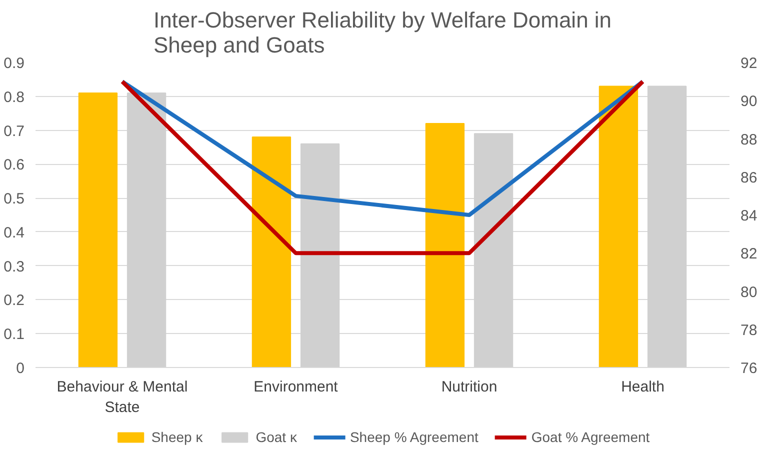 This screenshot has height=464, width=768. Describe the element at coordinates (749, 368) in the screenshot. I see `y2-tick-label: 76` at that location.